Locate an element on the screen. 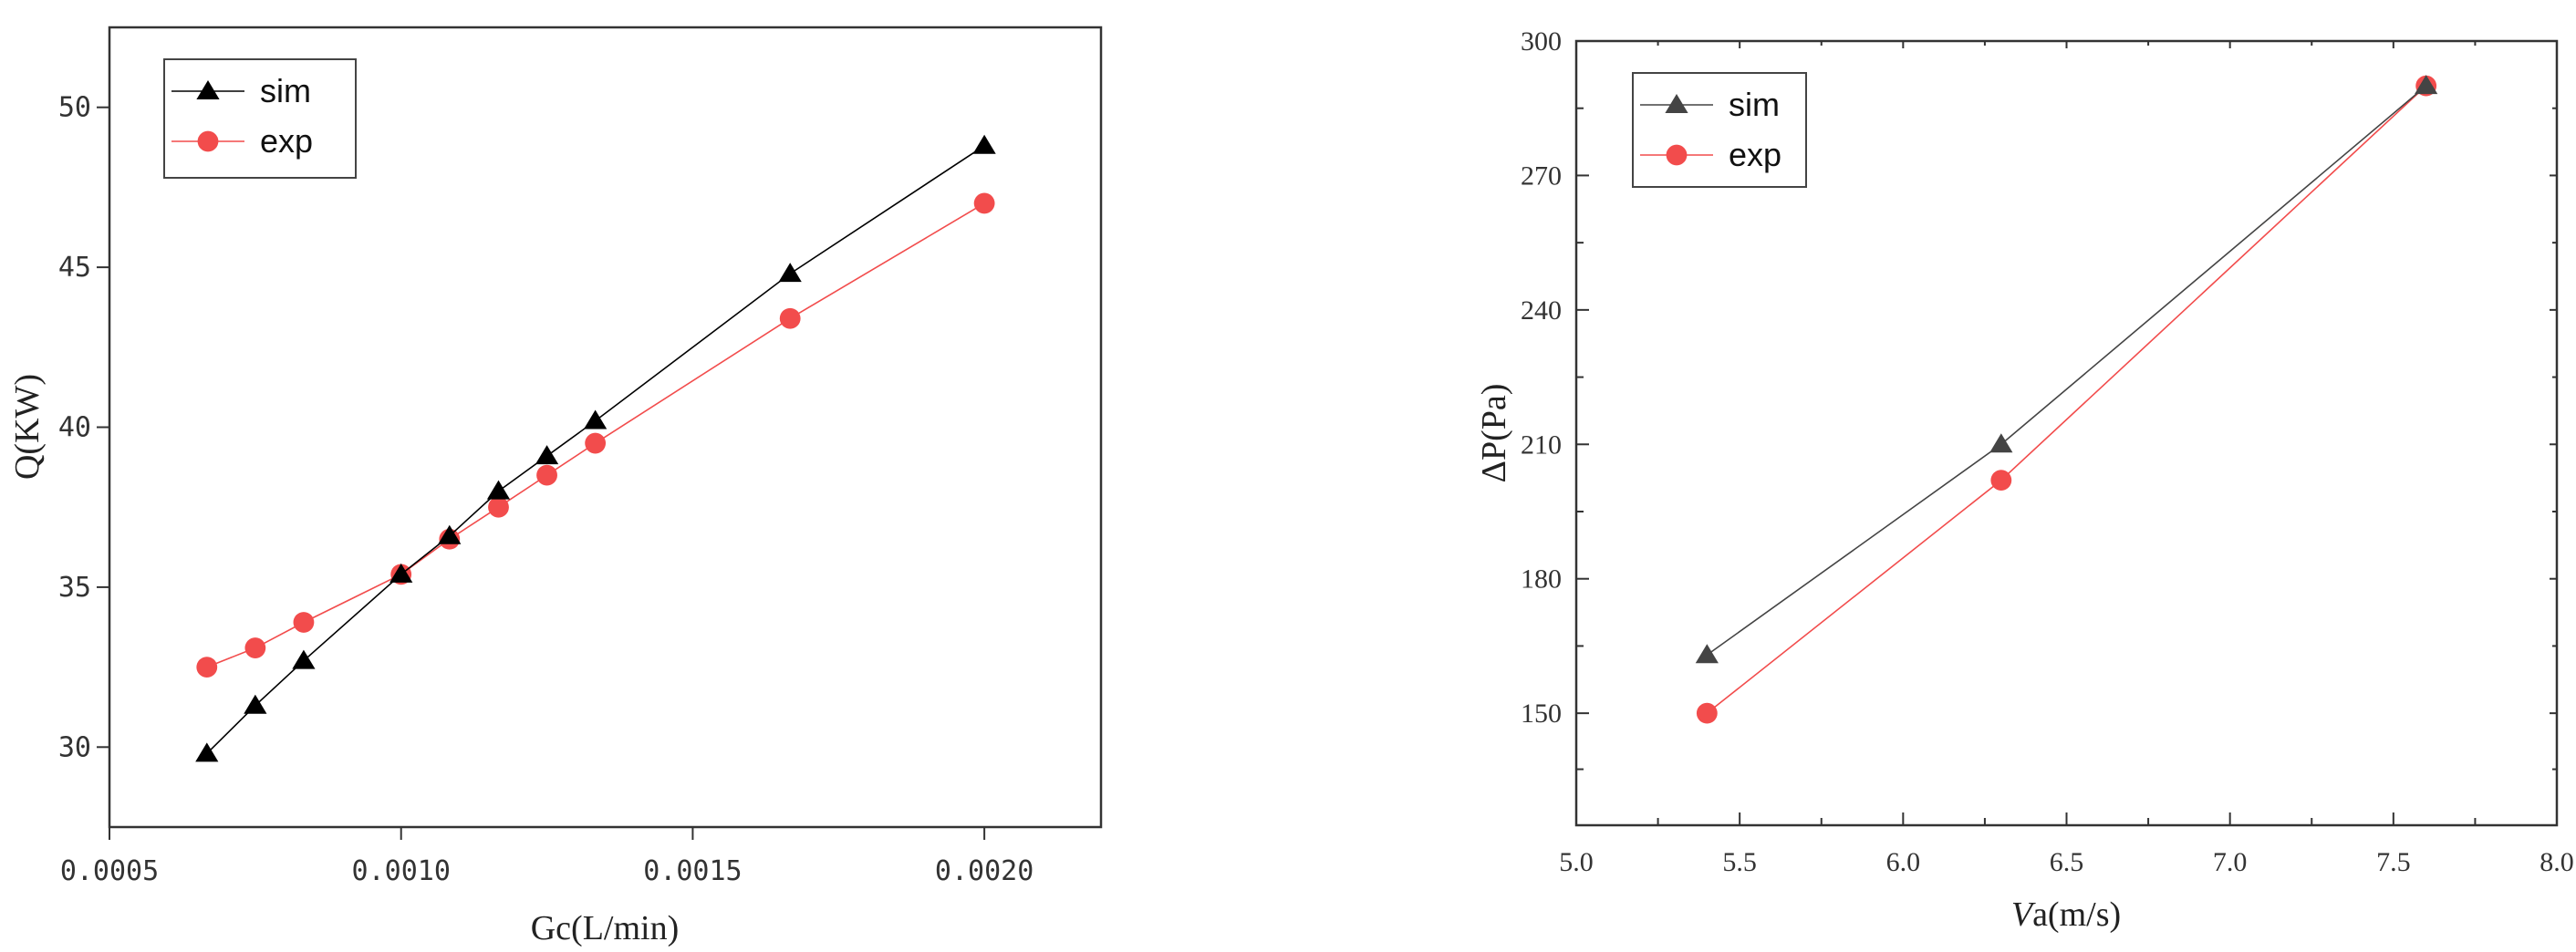  series-line-exp is located at coordinates (595, 435).